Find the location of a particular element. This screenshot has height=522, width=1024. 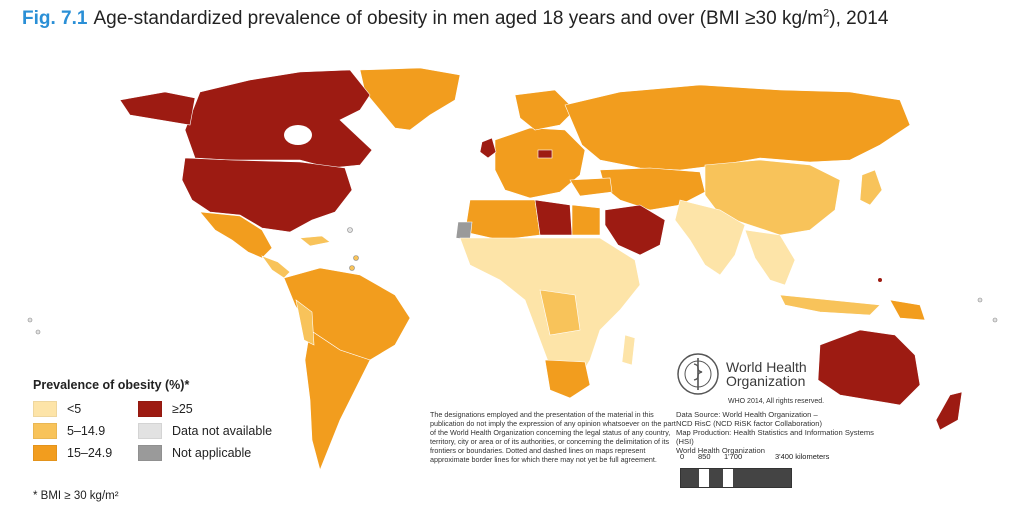

legend-label: 15–24.9 is located at coordinates (90, 453).